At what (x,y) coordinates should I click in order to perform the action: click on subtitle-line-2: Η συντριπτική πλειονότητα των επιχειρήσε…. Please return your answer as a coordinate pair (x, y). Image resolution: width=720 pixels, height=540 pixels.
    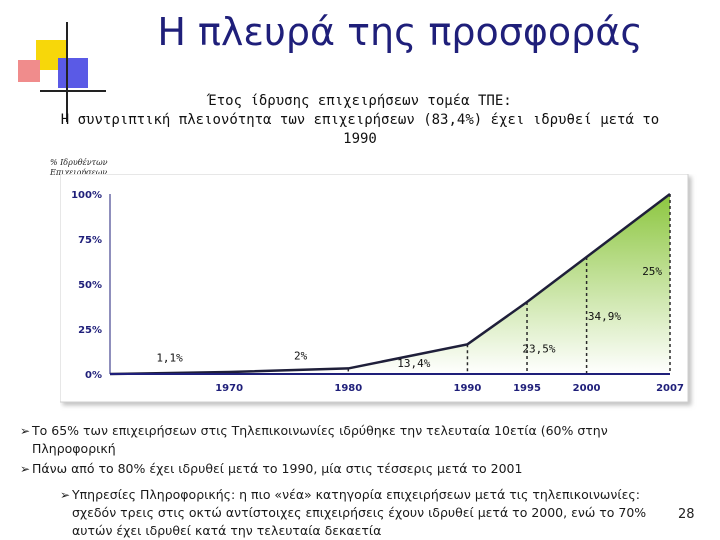
    Looking at the image, I should click on (360, 120).